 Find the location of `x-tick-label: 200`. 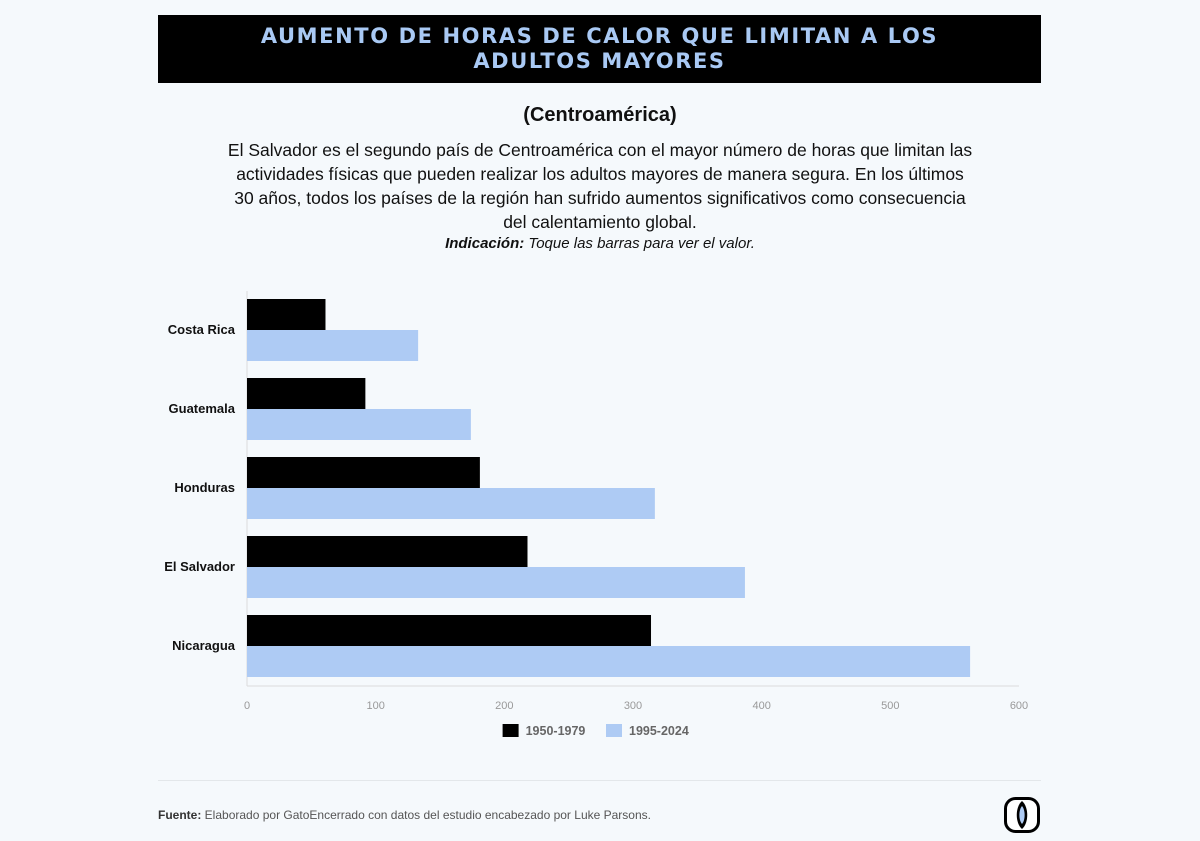

x-tick-label: 200 is located at coordinates (504, 706).